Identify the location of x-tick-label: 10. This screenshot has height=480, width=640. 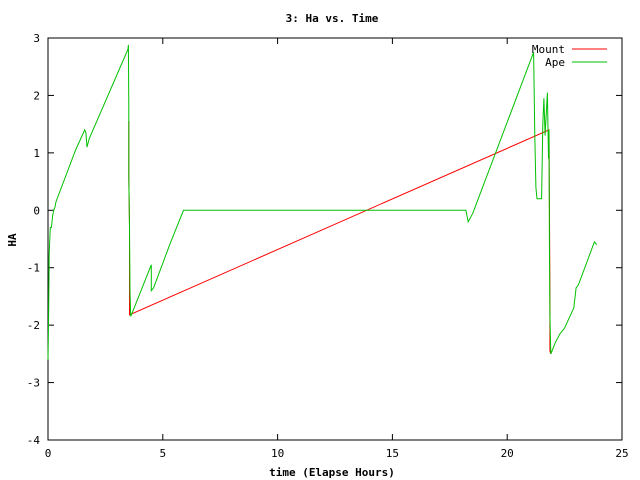
(277, 453).